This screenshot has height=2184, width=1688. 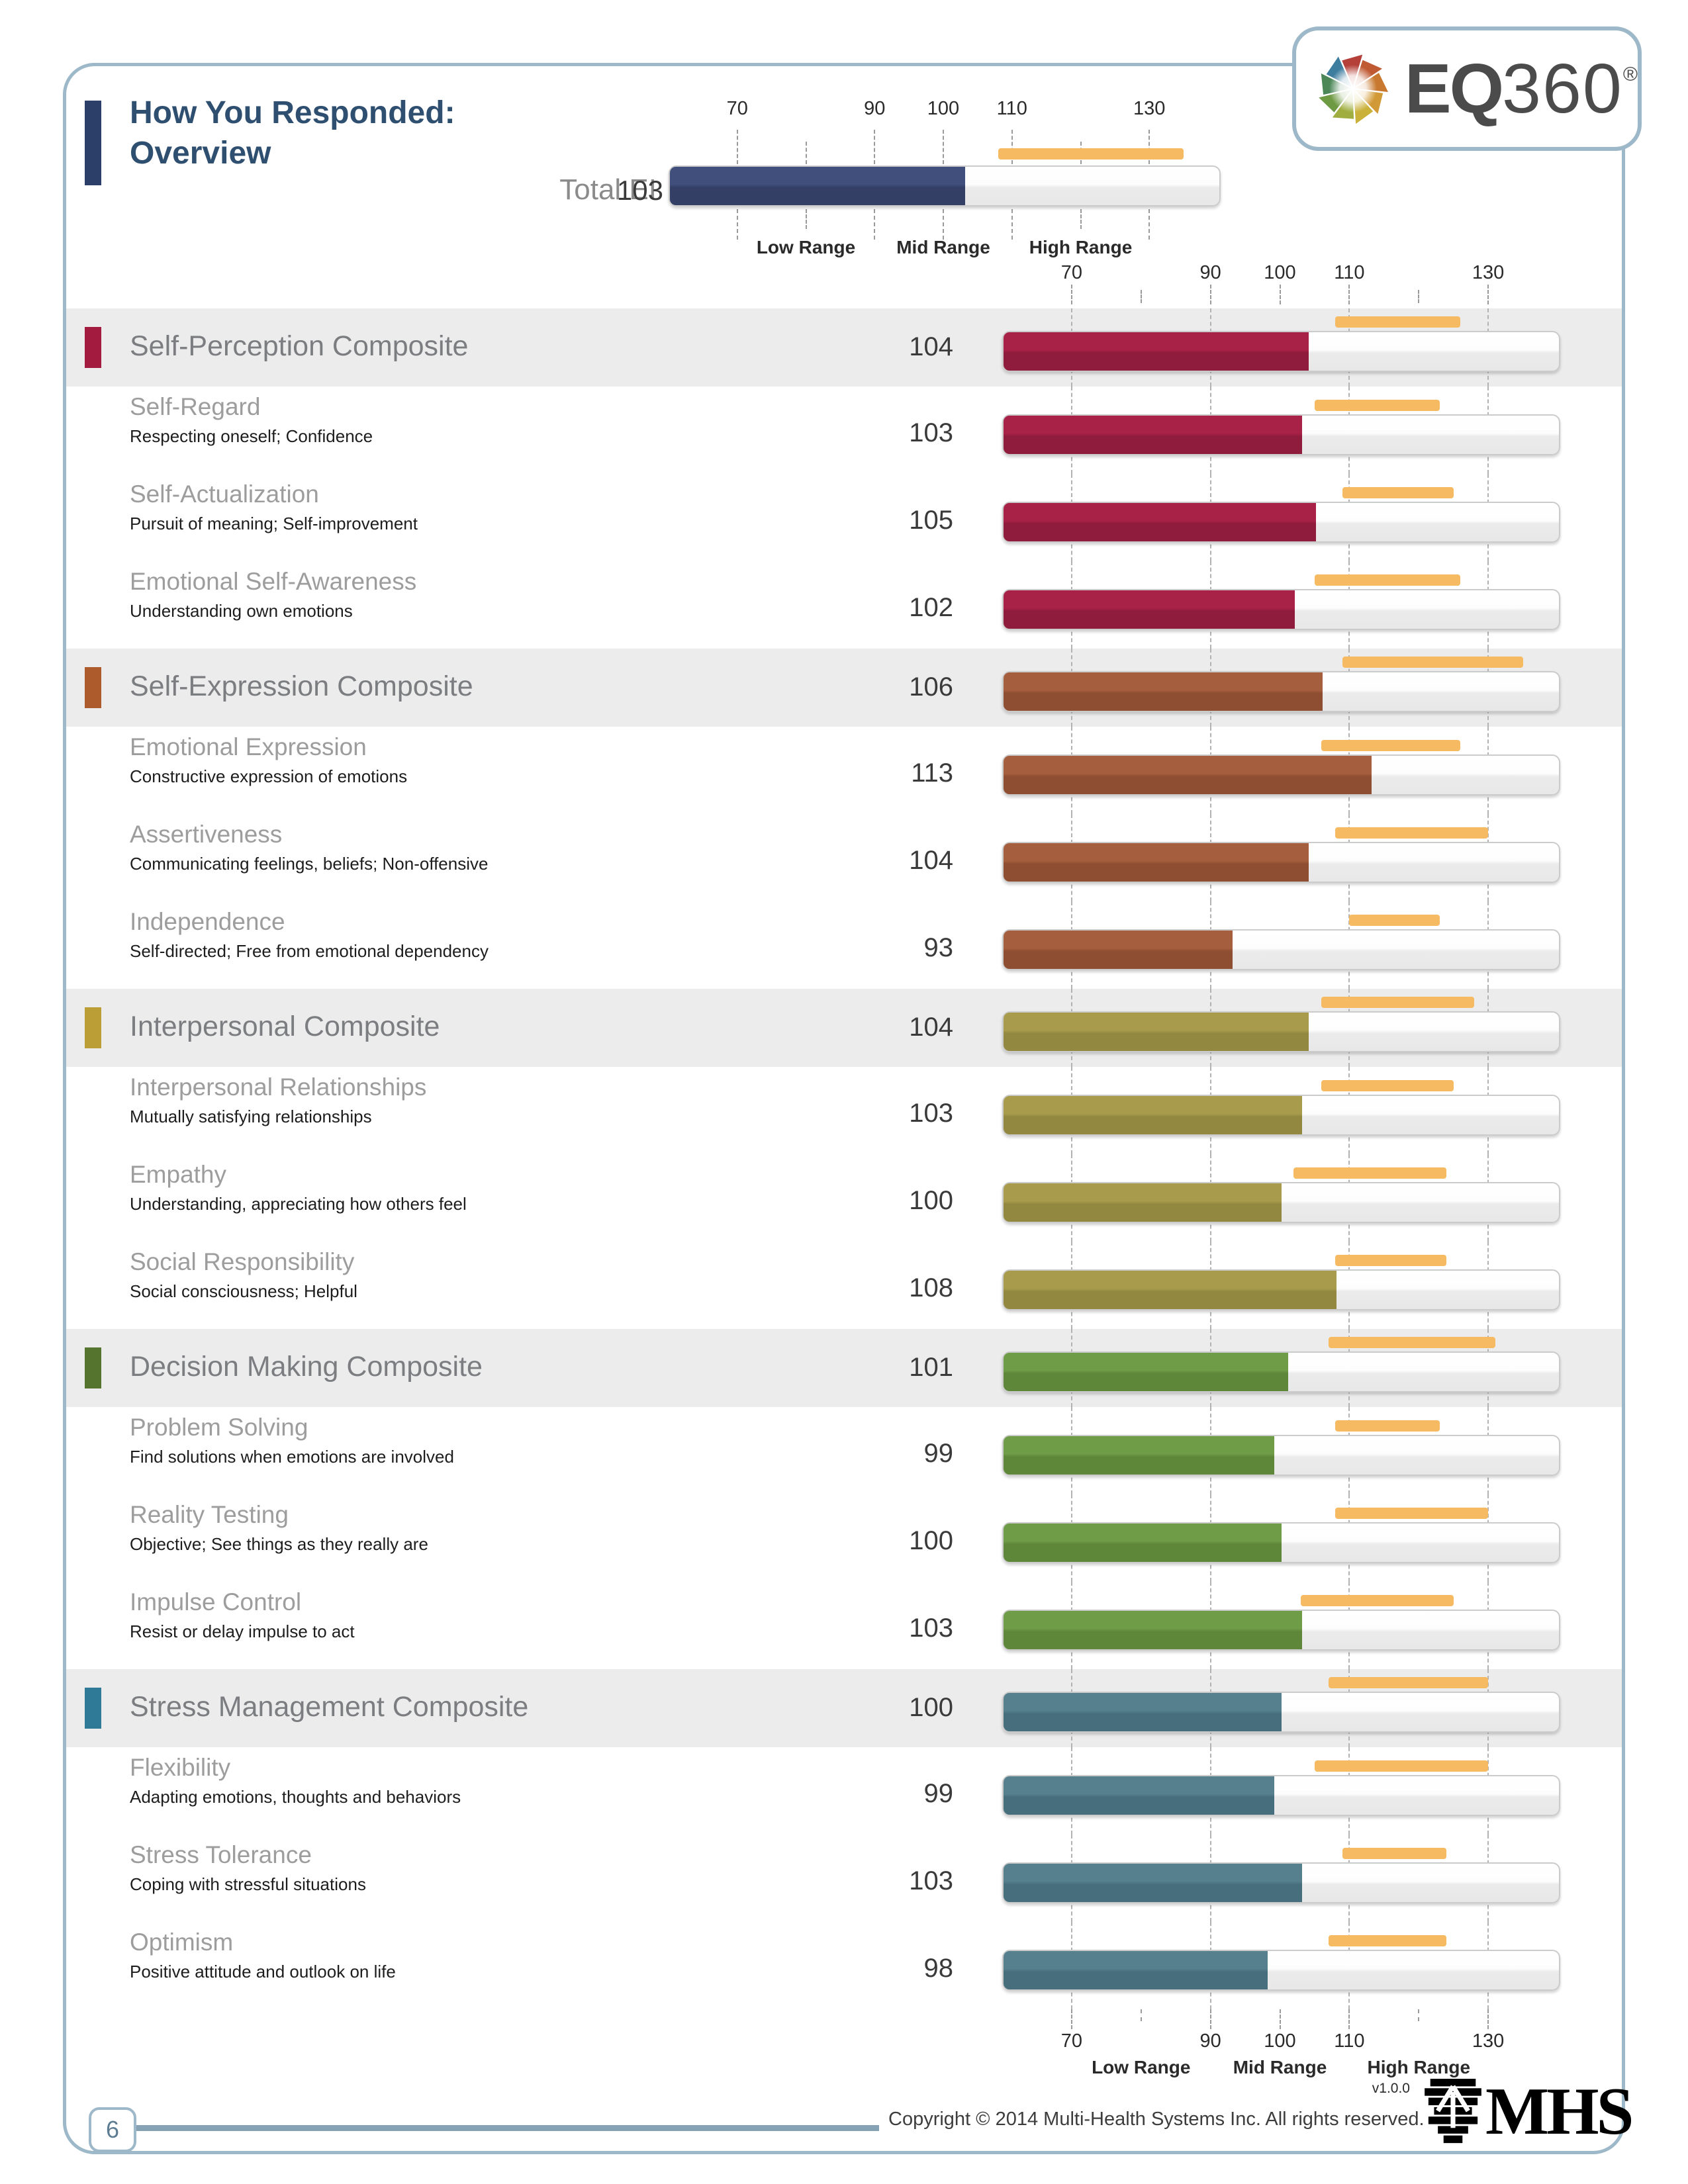 What do you see at coordinates (216, 1601) in the screenshot?
I see `subscale-title: Impulse Control` at bounding box center [216, 1601].